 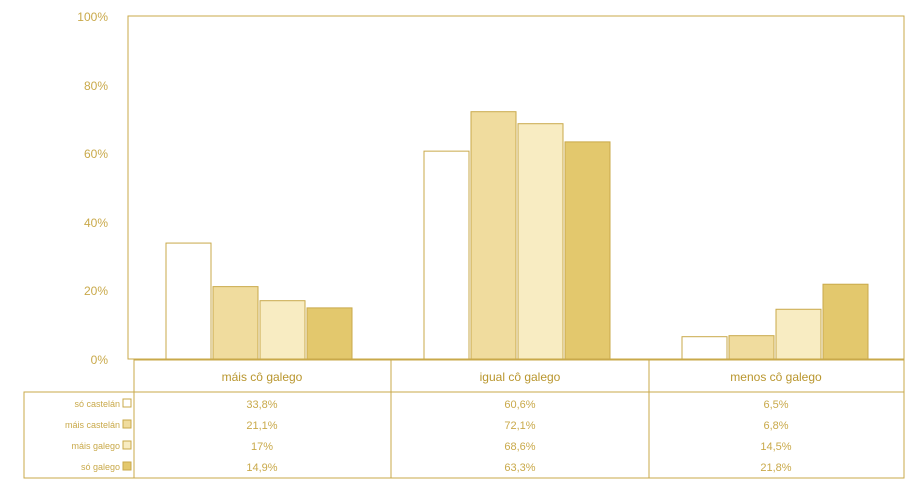 What do you see at coordinates (519, 426) in the screenshot?
I see `table-cell: 72,1%` at bounding box center [519, 426].